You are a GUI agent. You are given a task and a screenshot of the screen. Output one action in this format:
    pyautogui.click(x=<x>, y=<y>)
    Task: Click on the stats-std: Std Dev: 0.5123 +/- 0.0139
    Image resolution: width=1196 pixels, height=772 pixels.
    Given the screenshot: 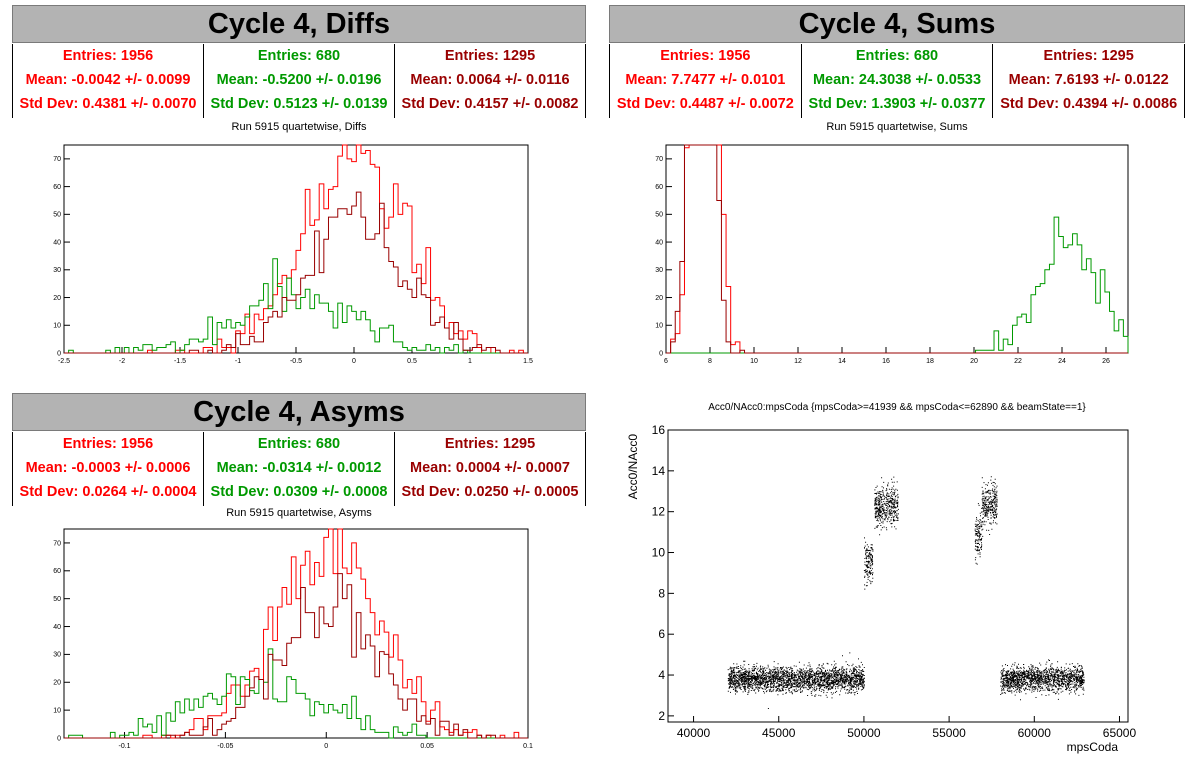 What is the action you would take?
    pyautogui.click(x=299, y=104)
    